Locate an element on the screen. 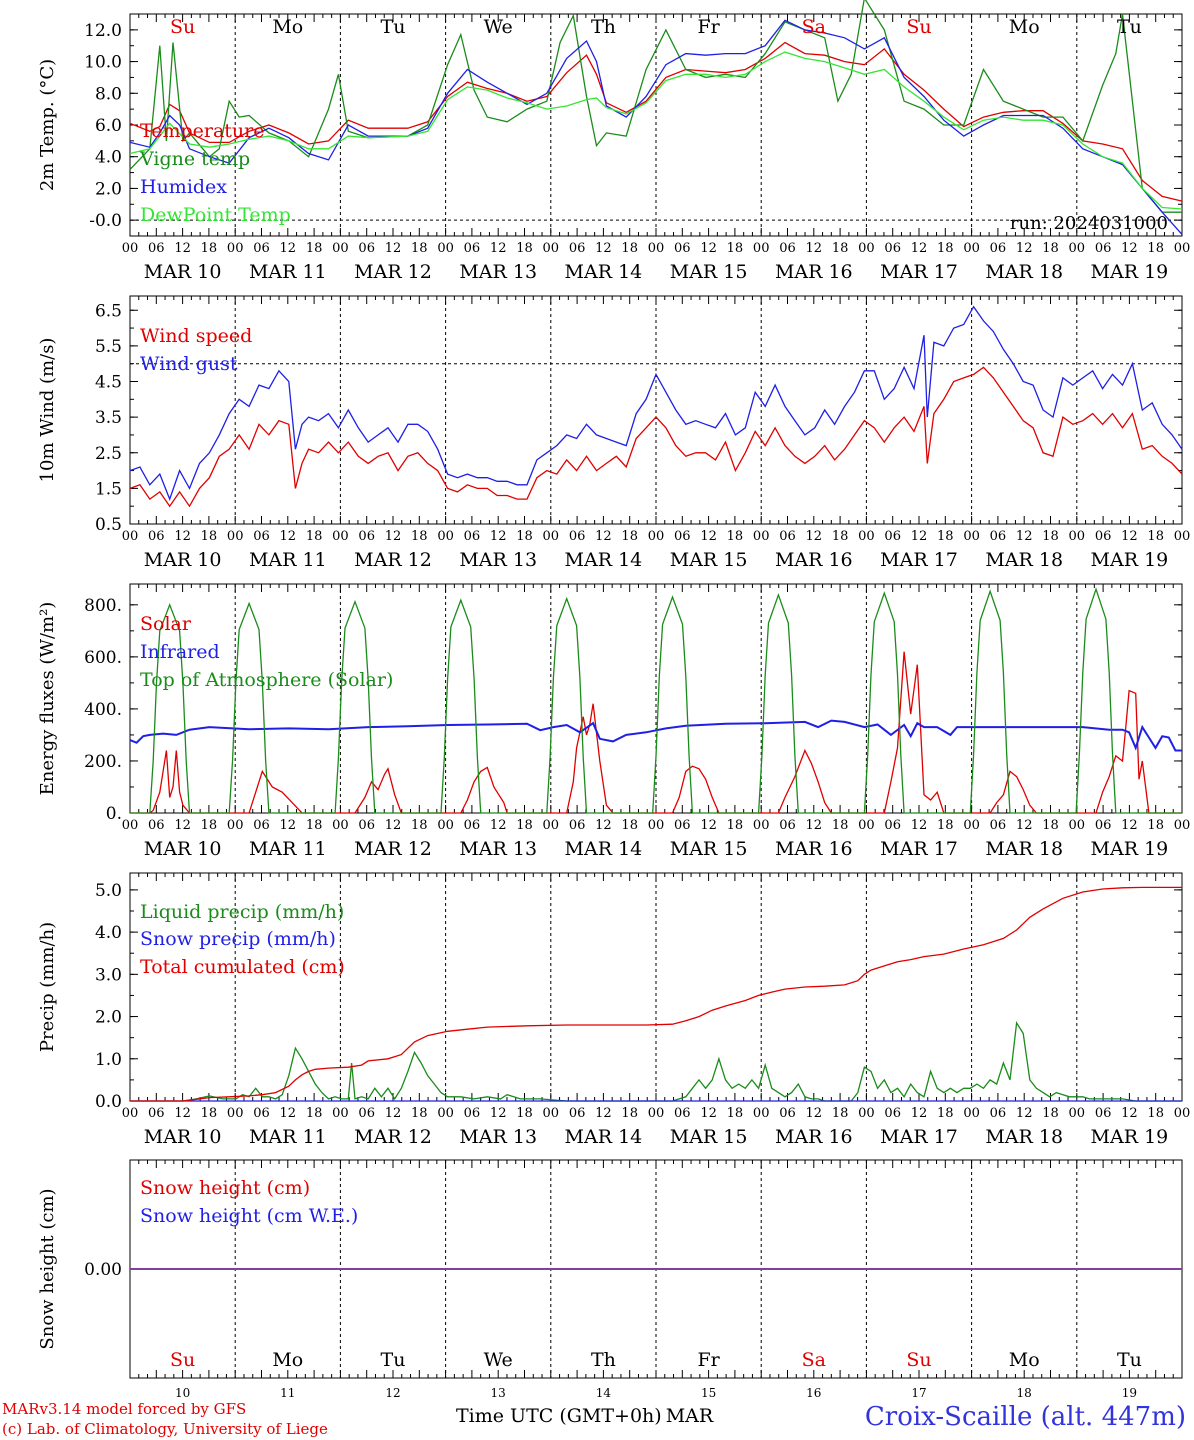  date-label: MAR 15 is located at coordinates (709, 560).